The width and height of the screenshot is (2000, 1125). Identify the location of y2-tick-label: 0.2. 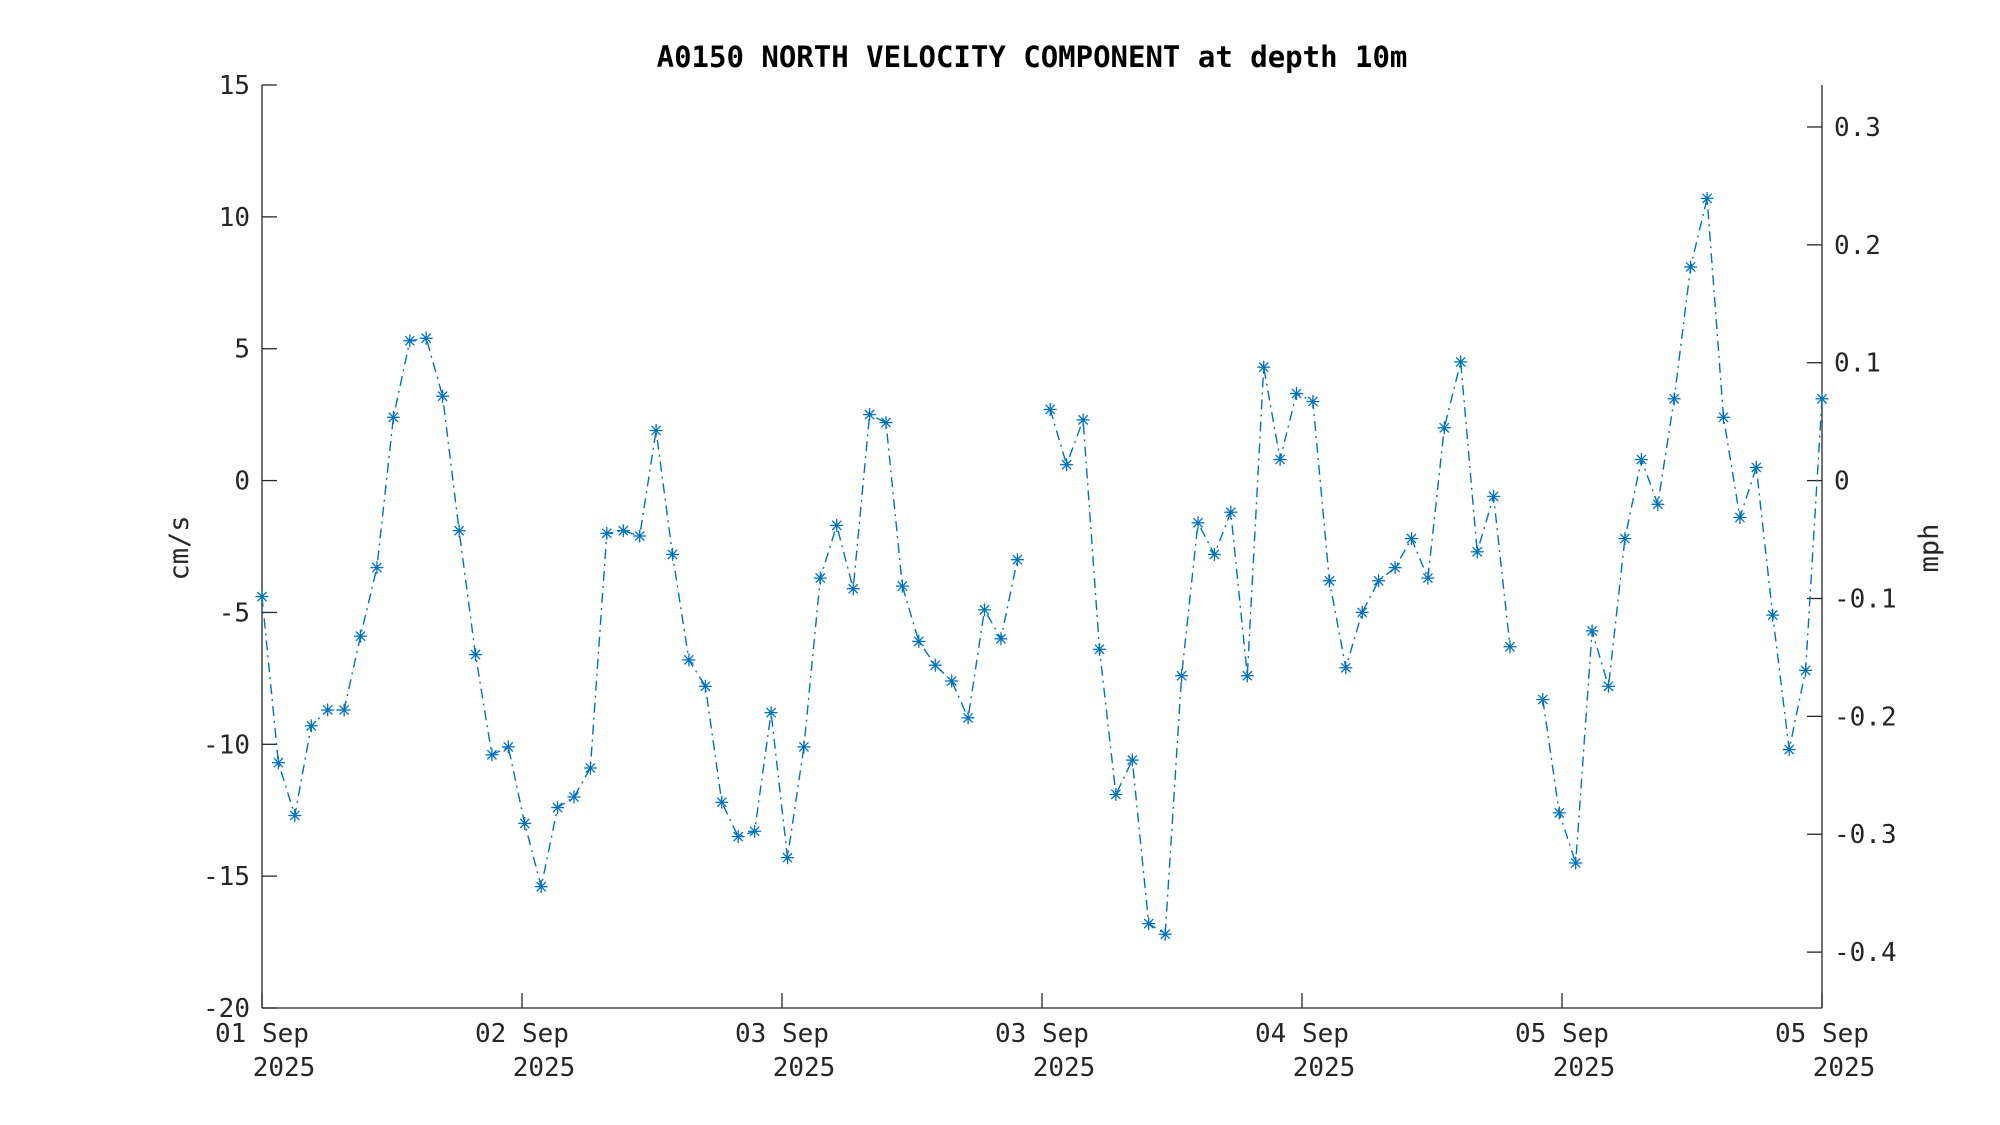
(1857, 246).